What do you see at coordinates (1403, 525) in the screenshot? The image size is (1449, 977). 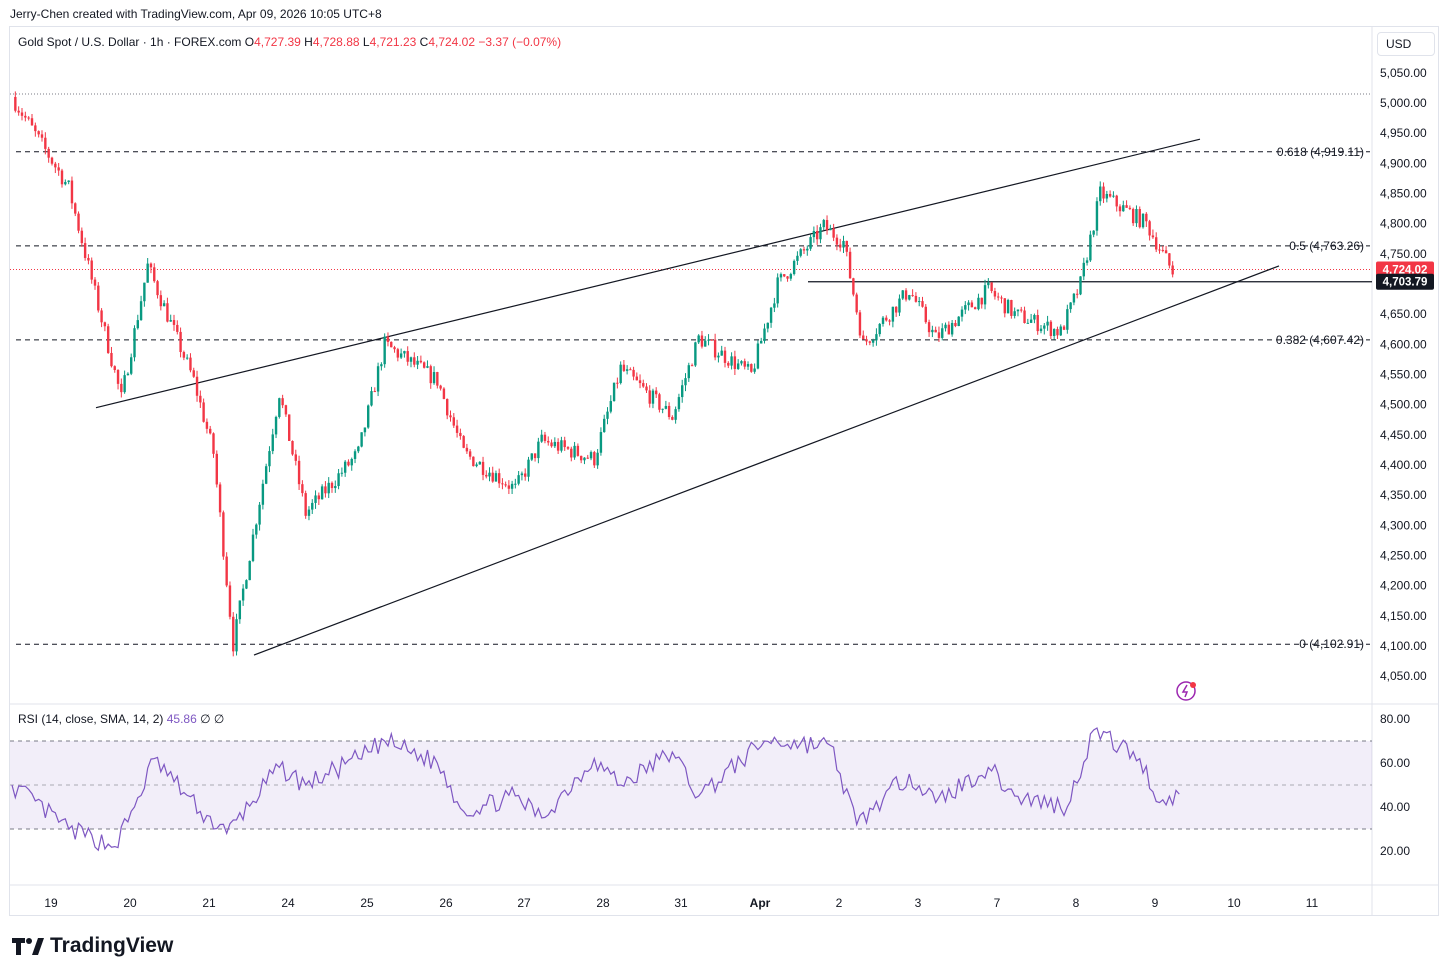 I see `price-tick-label: 4,300.00` at bounding box center [1403, 525].